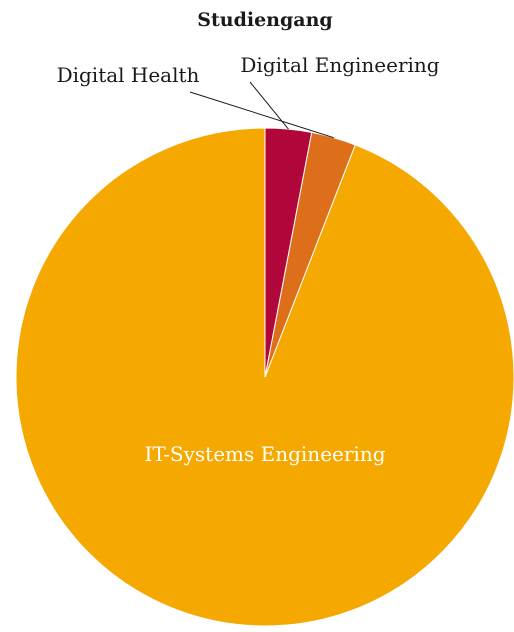 This screenshot has height=632, width=514. What do you see at coordinates (264, 20) in the screenshot?
I see `chart-title: Studiengang` at bounding box center [264, 20].